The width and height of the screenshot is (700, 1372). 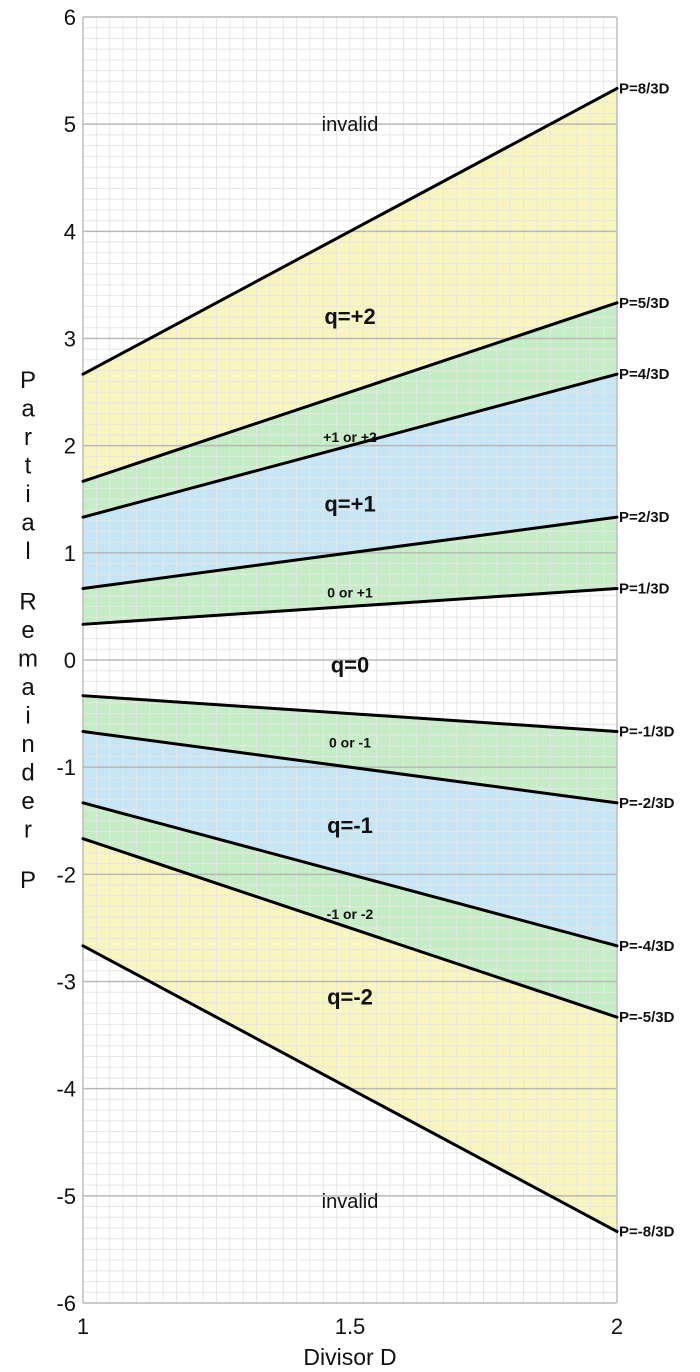 I want to click on y-axis-label-char: R, so click(x=27, y=602).